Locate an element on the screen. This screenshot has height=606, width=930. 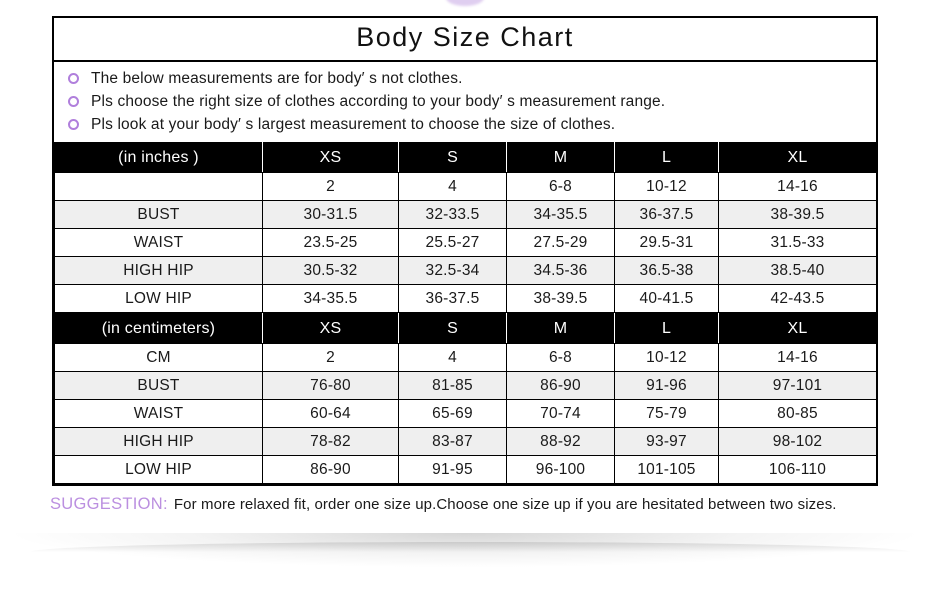
row-label: CM is located at coordinates (158, 357).